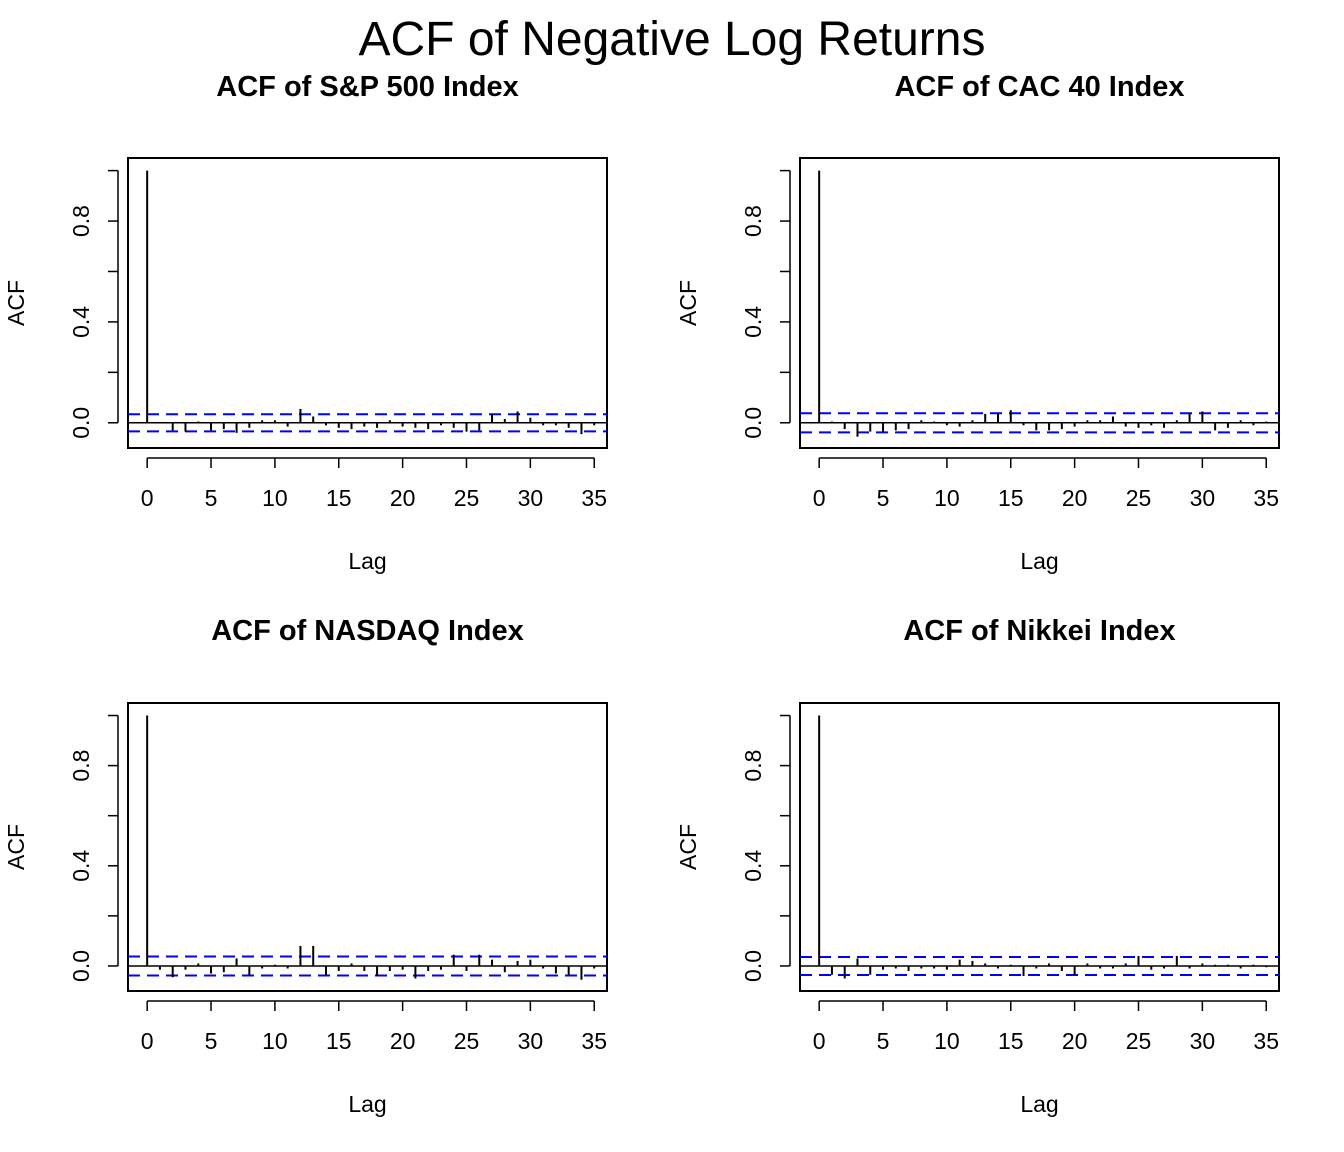 This screenshot has width=1344, height=1152. Describe the element at coordinates (672, 39) in the screenshot. I see `page-title: ACF of Negative Log Returns` at that location.